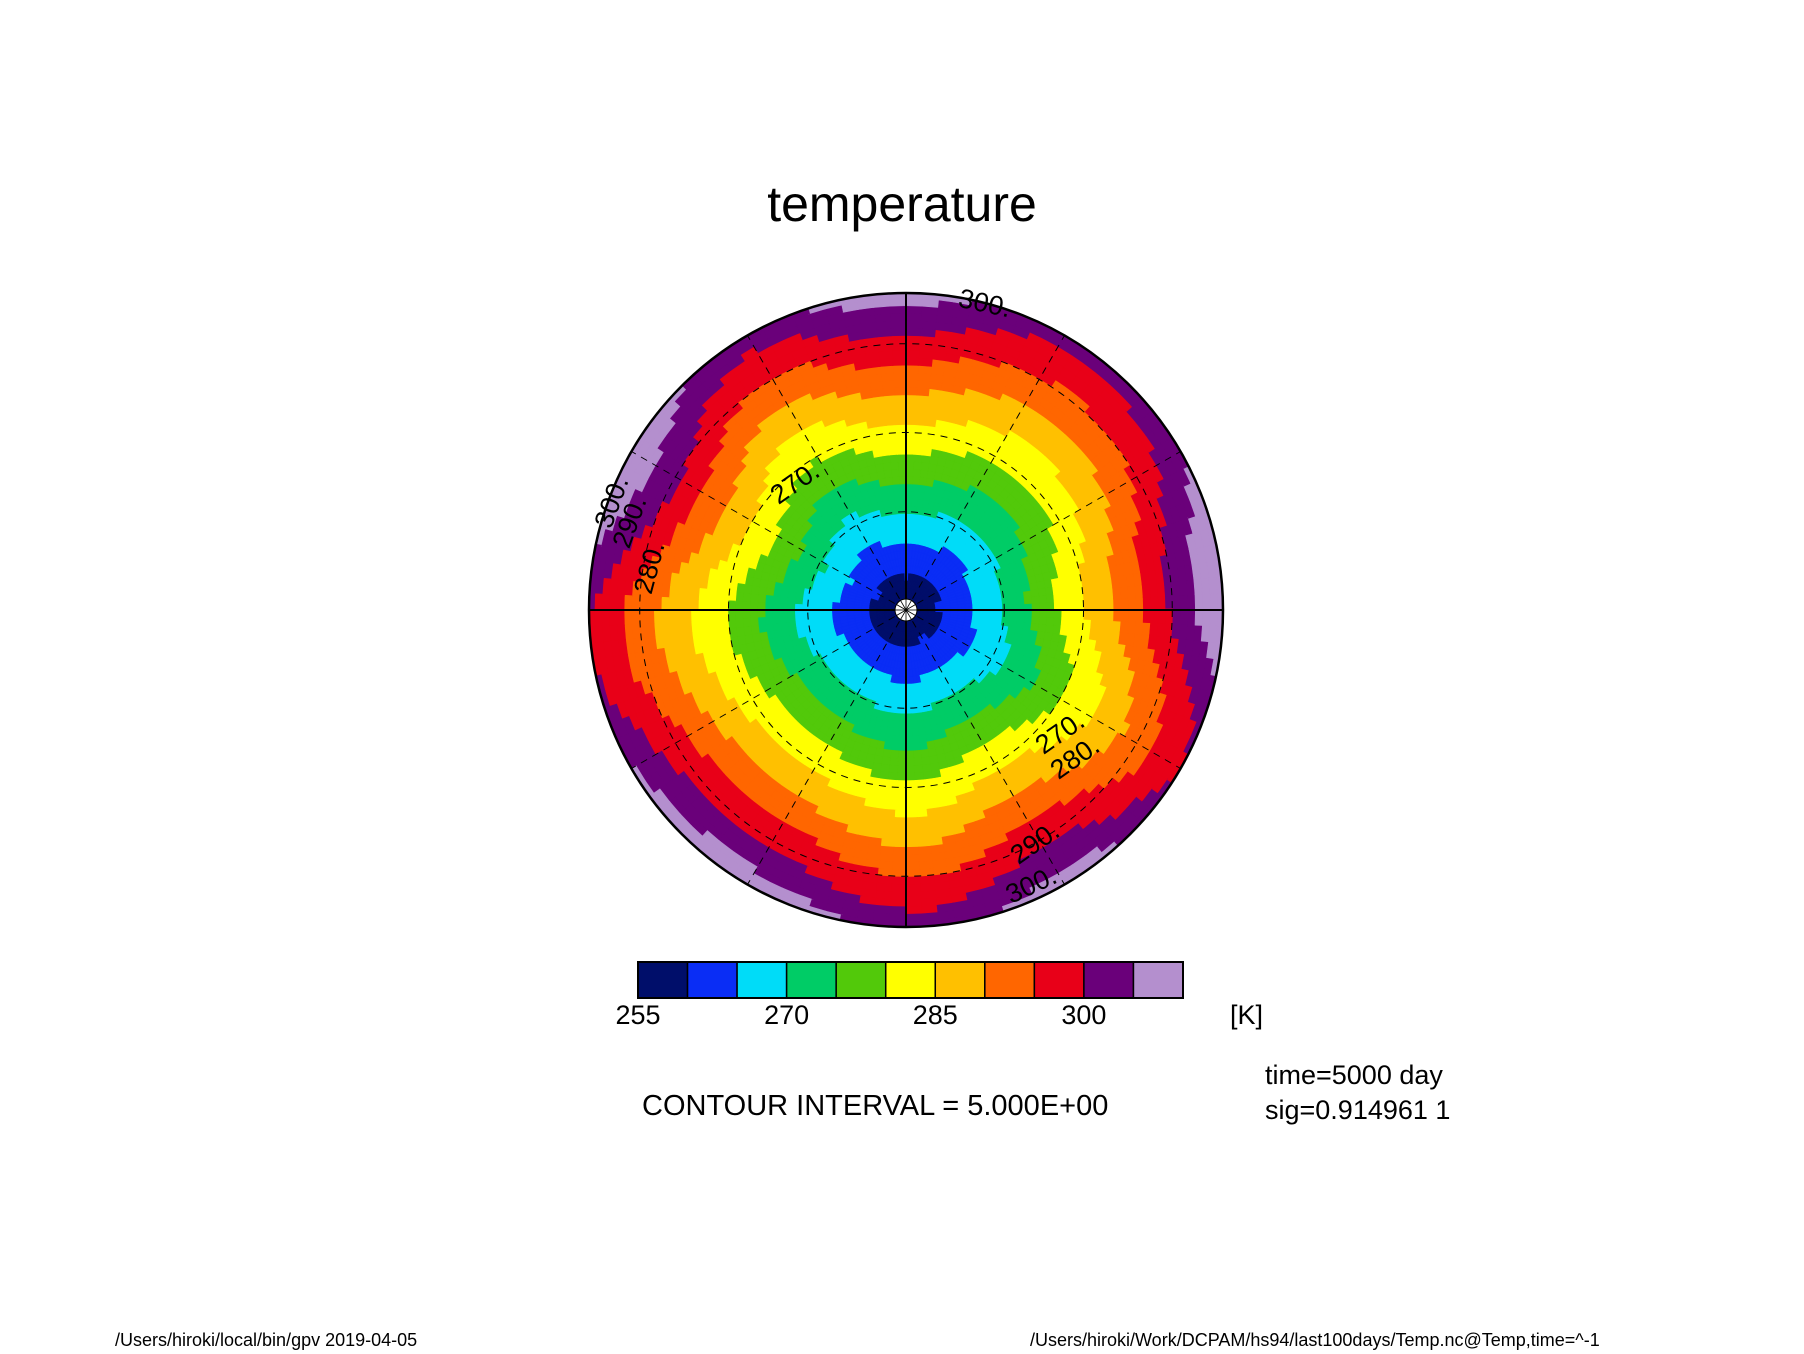 This screenshot has height=1354, width=1804. What do you see at coordinates (902, 204) in the screenshot?
I see `chart-title: temperature` at bounding box center [902, 204].